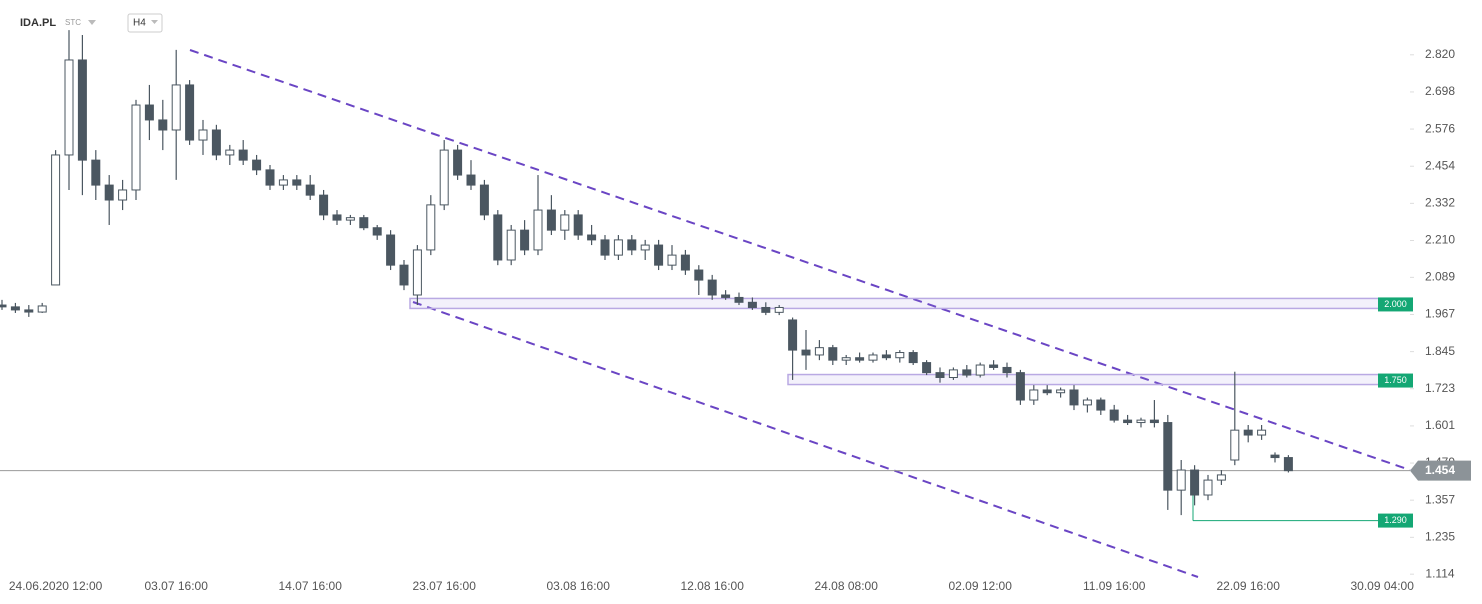 The width and height of the screenshot is (1482, 604). Describe the element at coordinates (1440, 54) in the screenshot. I see `y-tick-label: 2.820` at that location.